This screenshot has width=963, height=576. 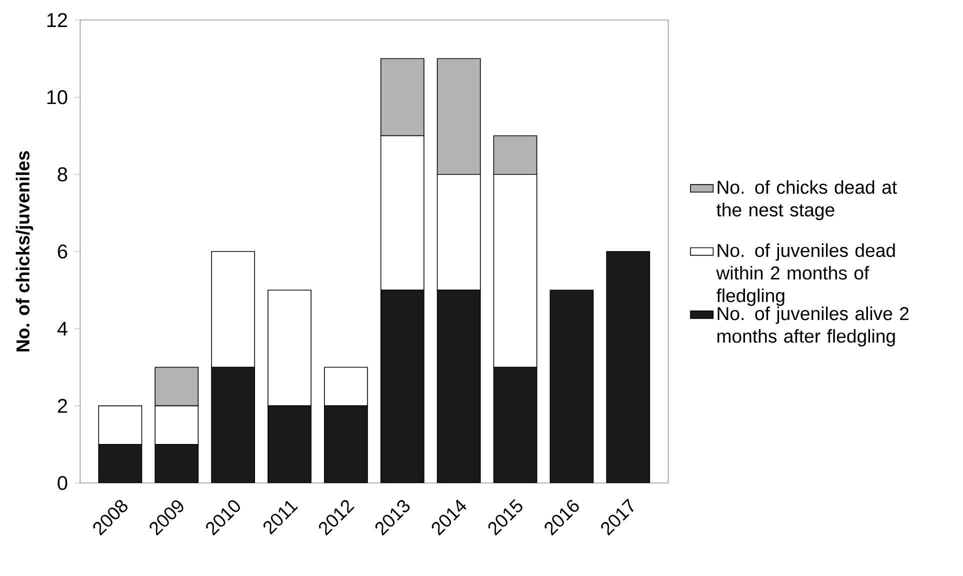 What do you see at coordinates (62, 329) in the screenshot?
I see `y-tick-label: 4` at bounding box center [62, 329].